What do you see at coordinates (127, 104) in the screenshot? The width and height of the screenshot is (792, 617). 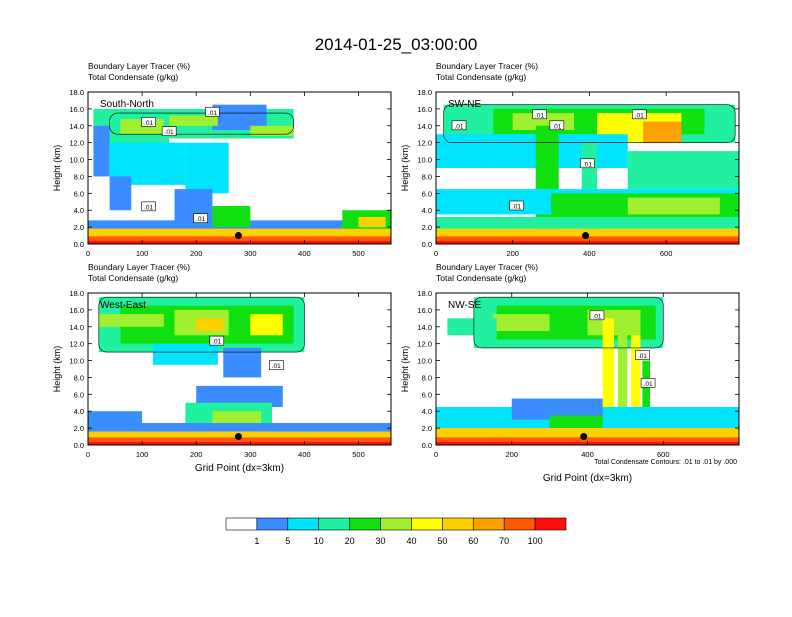 I see `panel-title: South-North` at bounding box center [127, 104].